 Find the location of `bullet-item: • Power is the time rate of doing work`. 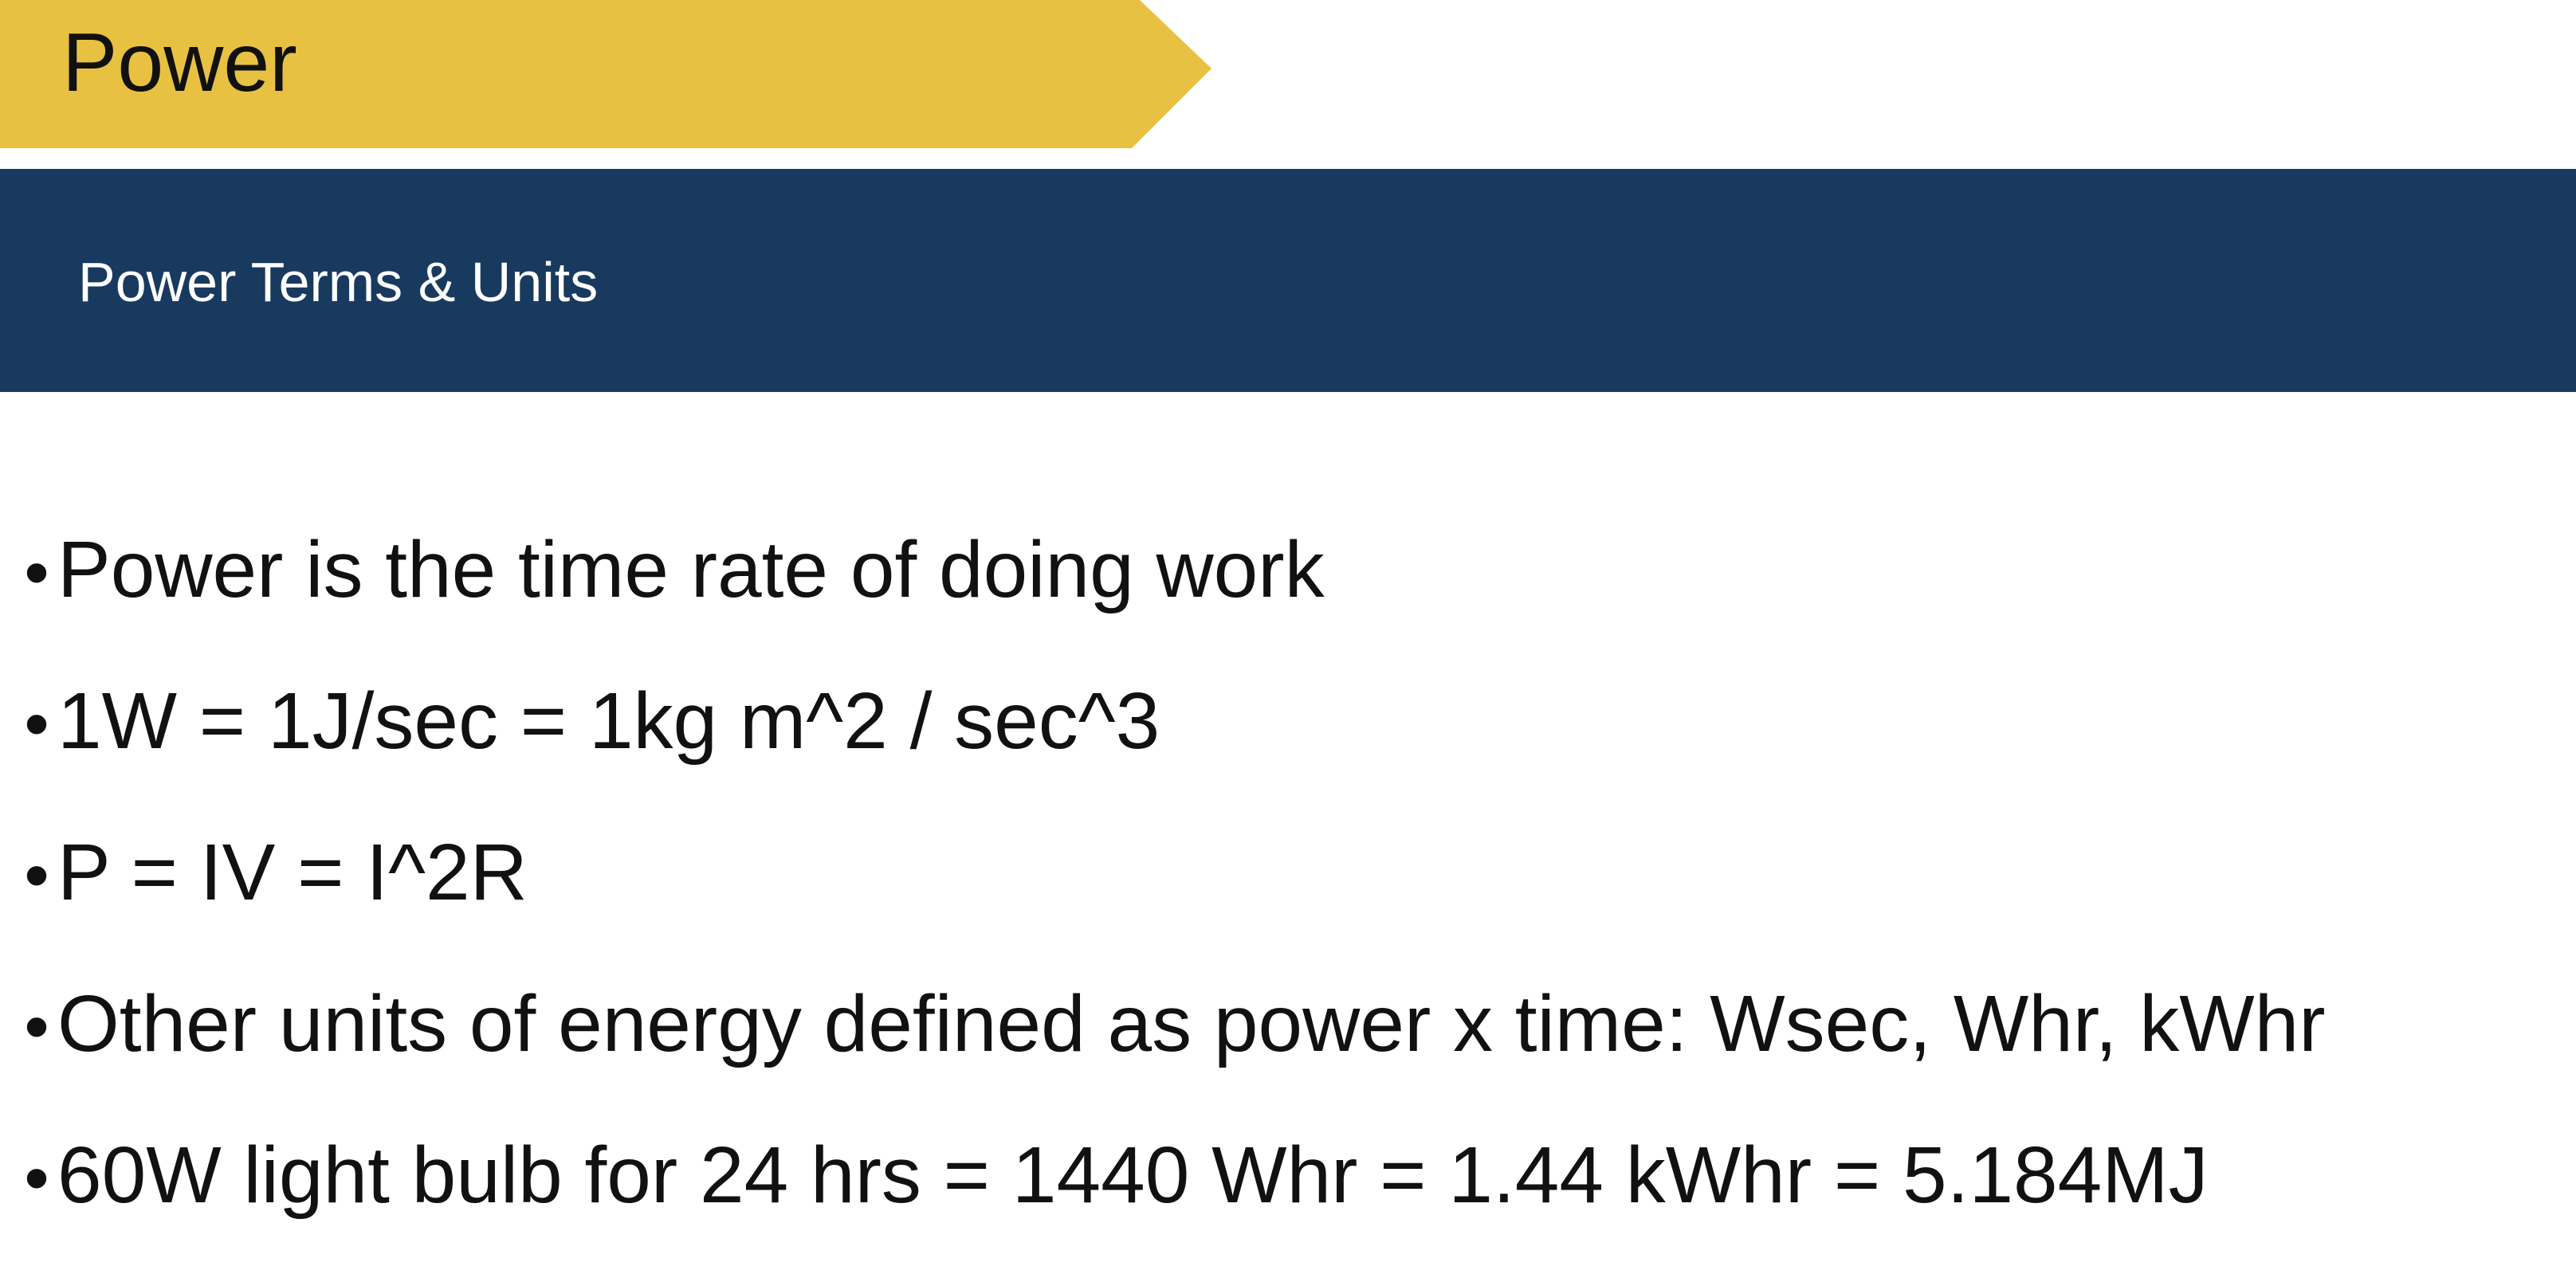

bullet-item: • Power is the time rate of doing work is located at coordinates (1291, 586).